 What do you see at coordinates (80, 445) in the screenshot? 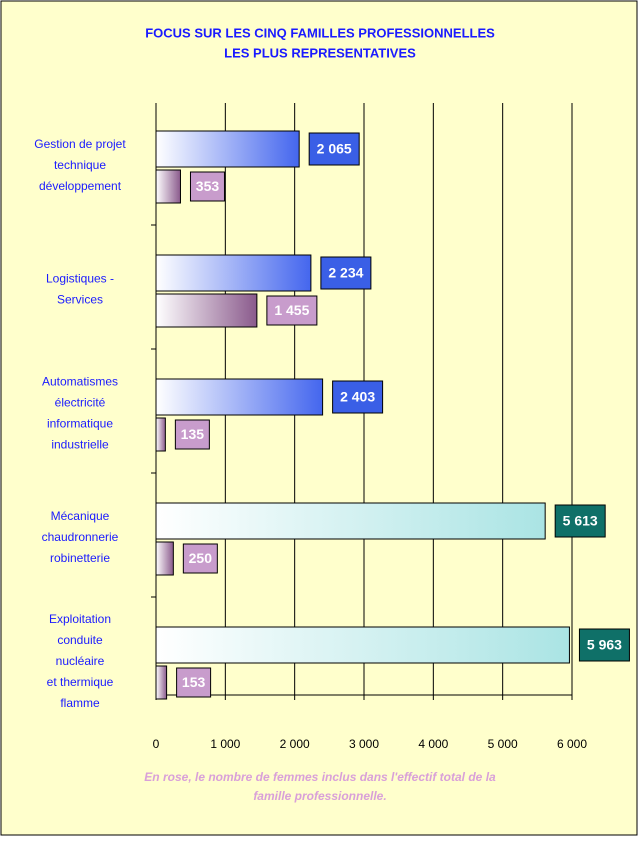
I see `y-tick-label: industrielle` at bounding box center [80, 445].